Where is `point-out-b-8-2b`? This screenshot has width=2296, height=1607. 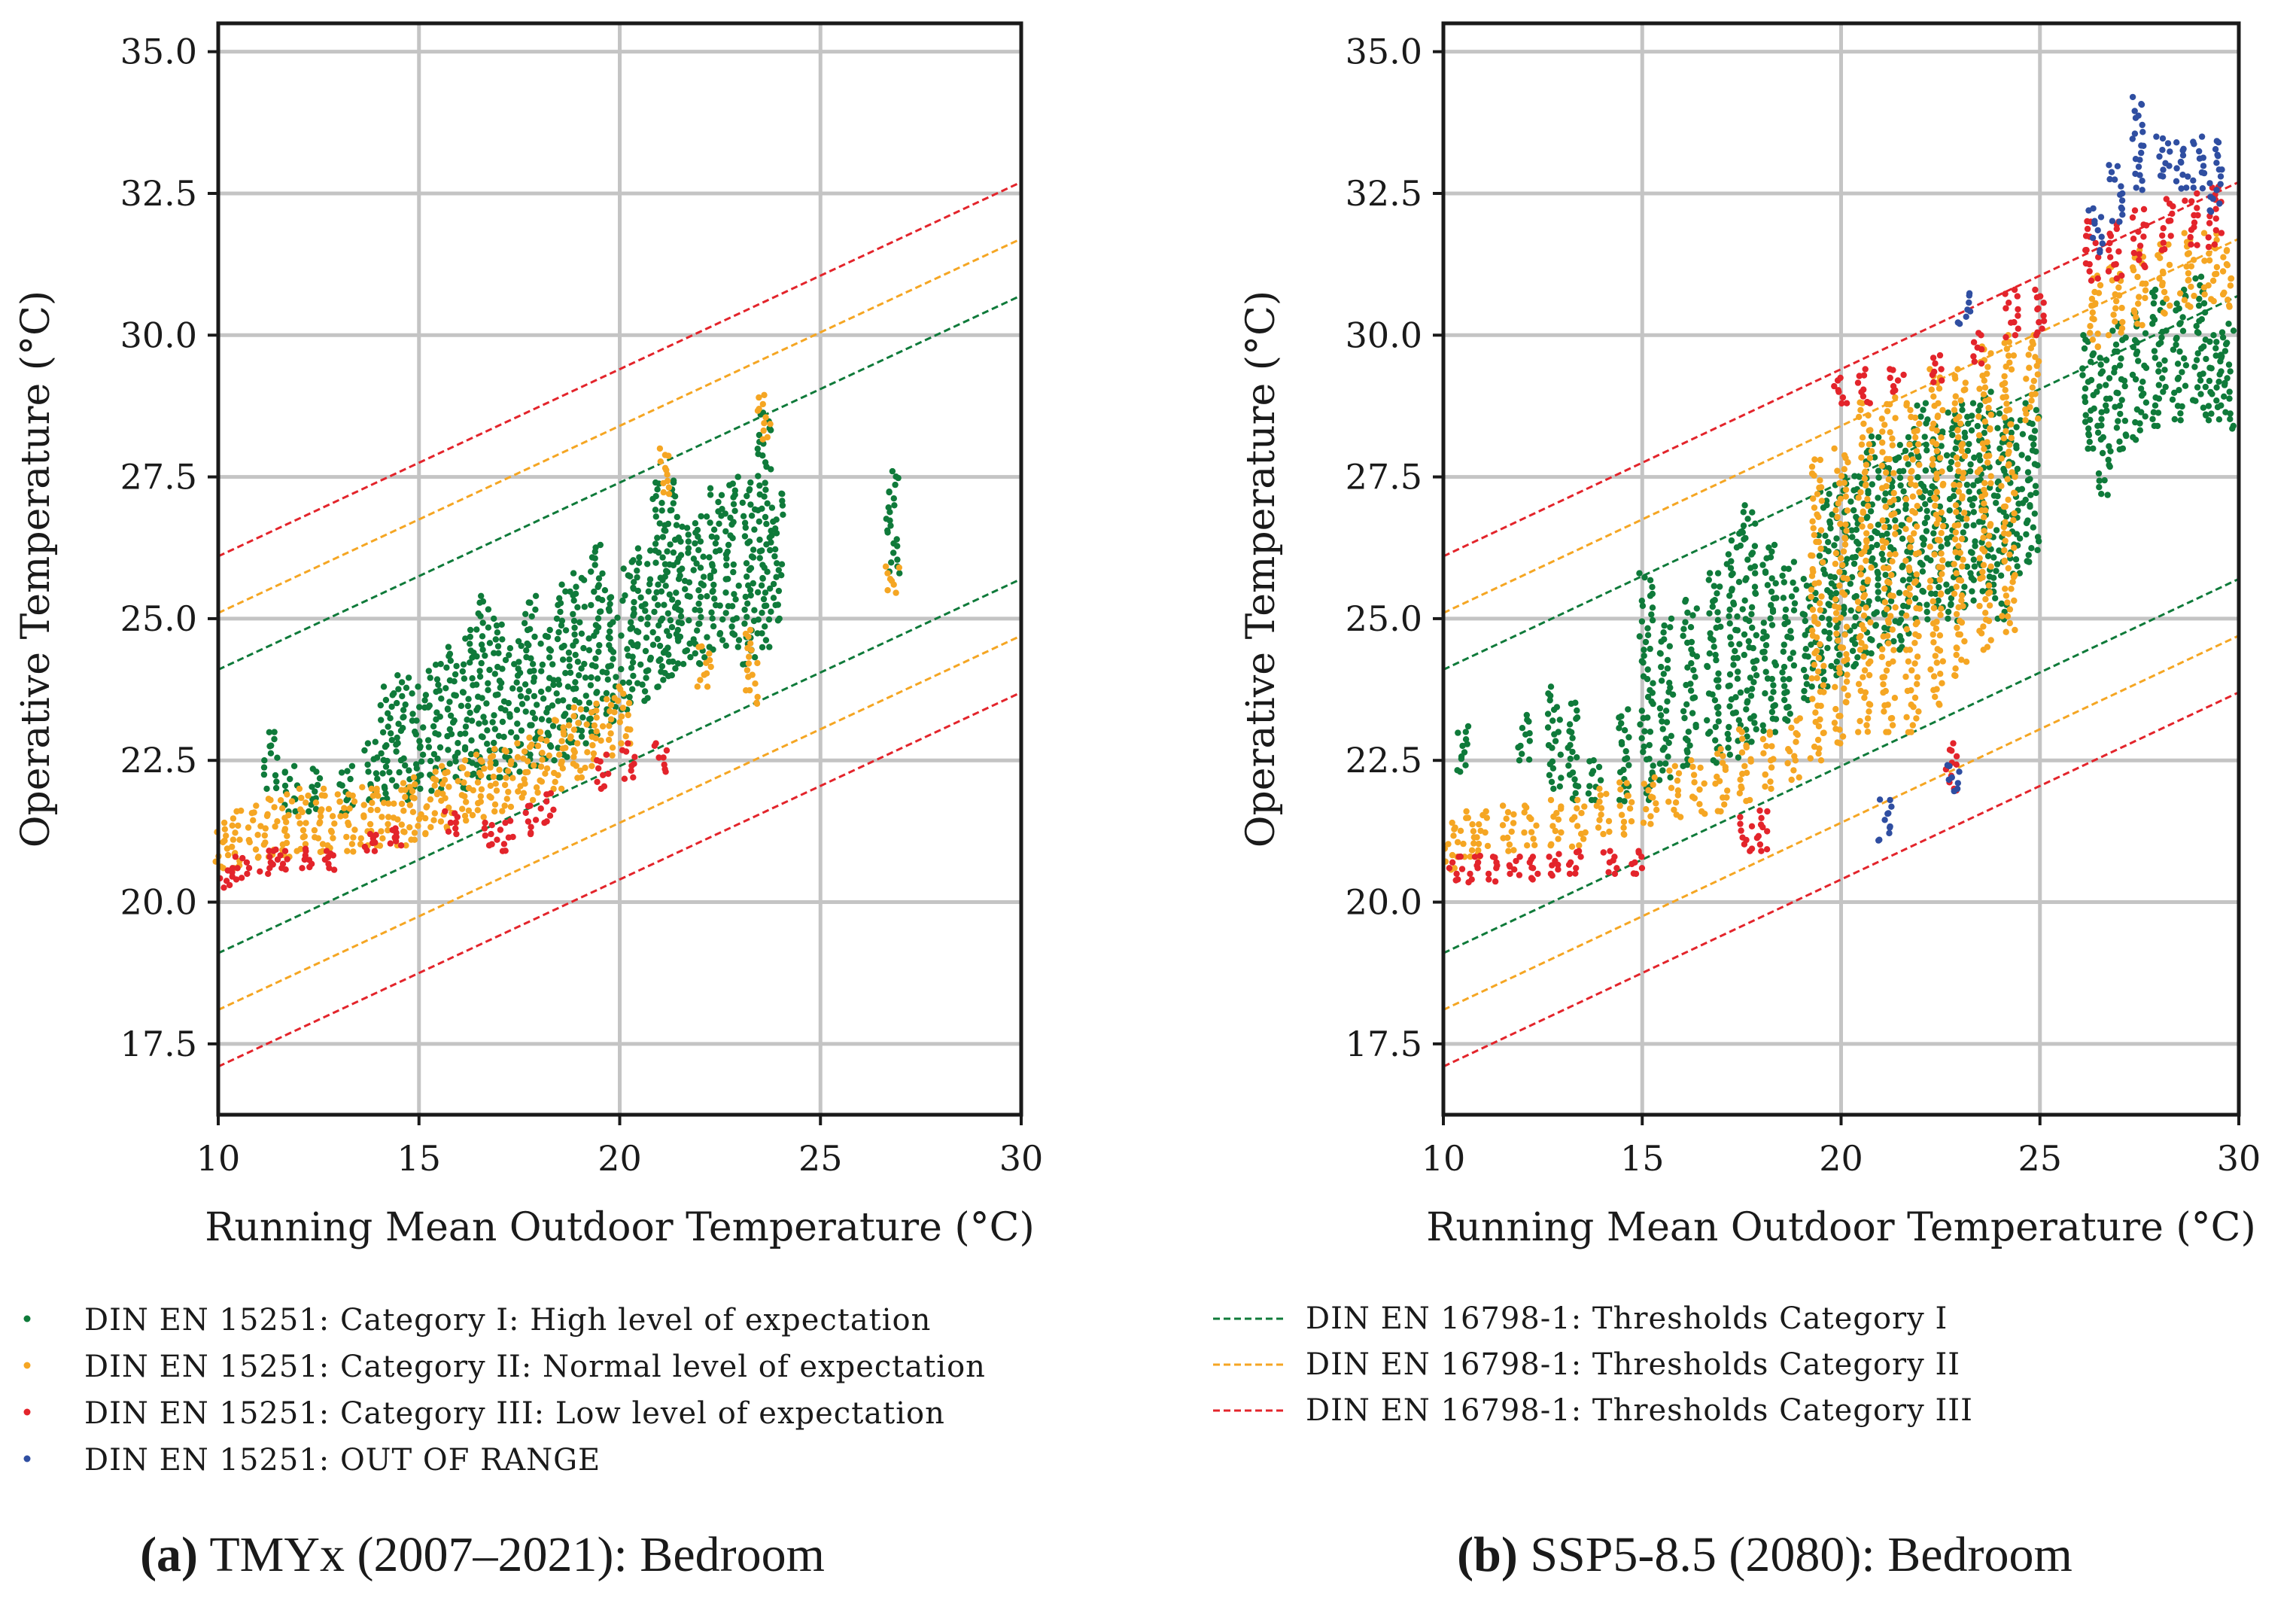
point-out-b-8-2b is located at coordinates (2202, 172).